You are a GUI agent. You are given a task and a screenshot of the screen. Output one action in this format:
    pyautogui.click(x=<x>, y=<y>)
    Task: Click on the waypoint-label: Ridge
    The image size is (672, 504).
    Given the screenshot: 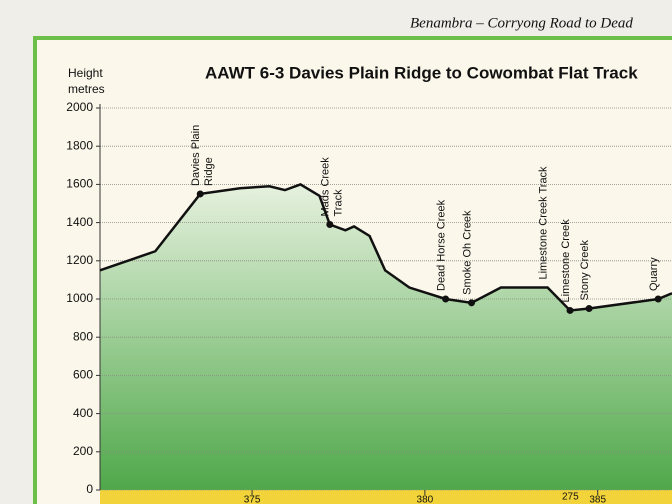 What is the action you would take?
    pyautogui.click(x=209, y=171)
    